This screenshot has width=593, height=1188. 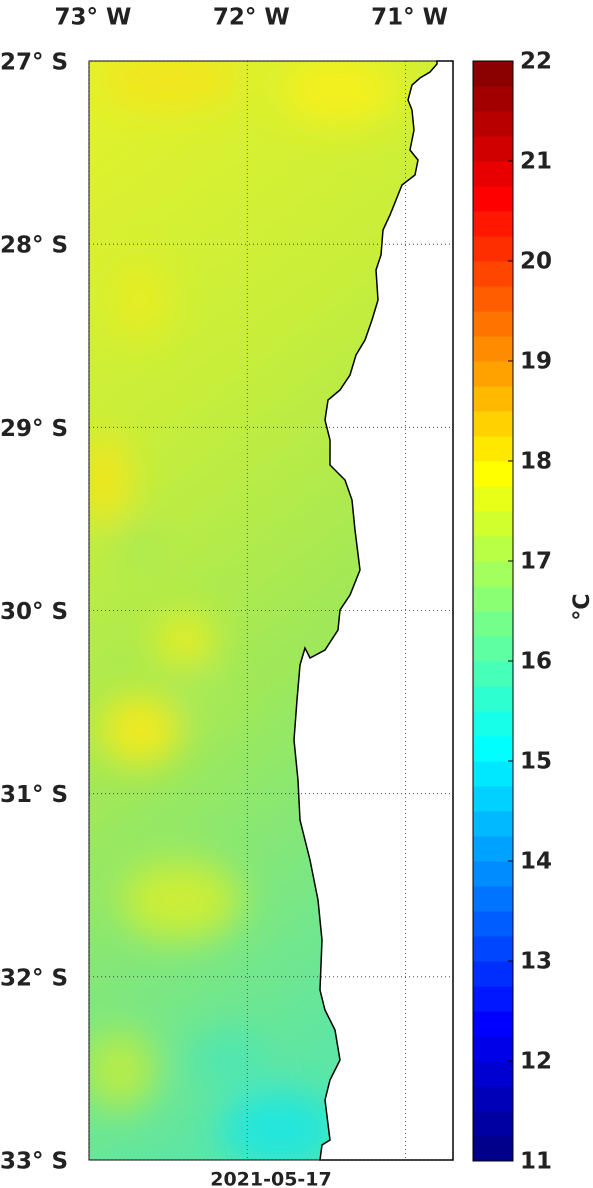 I want to click on colorbar-tick-label: 11, so click(x=536, y=1162).